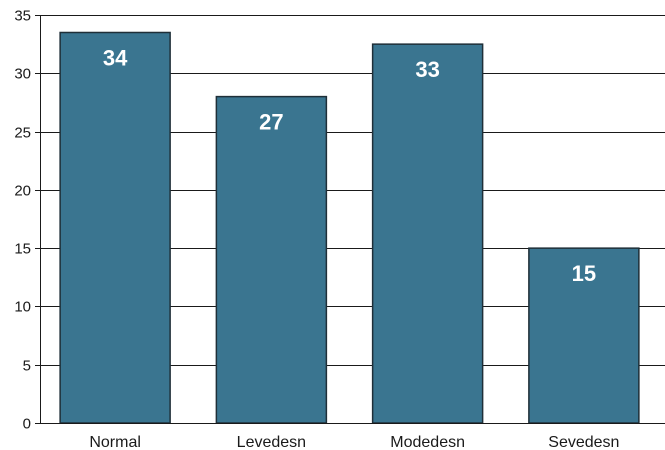  I want to click on y-tick-label-10: 10, so click(22, 307).